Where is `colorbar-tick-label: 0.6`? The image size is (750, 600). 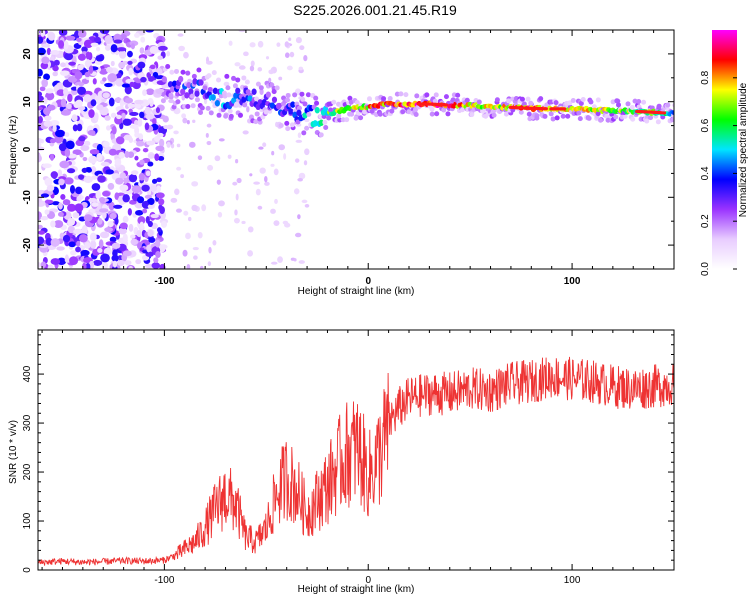
colorbar-tick-label: 0.6 is located at coordinates (705, 125).